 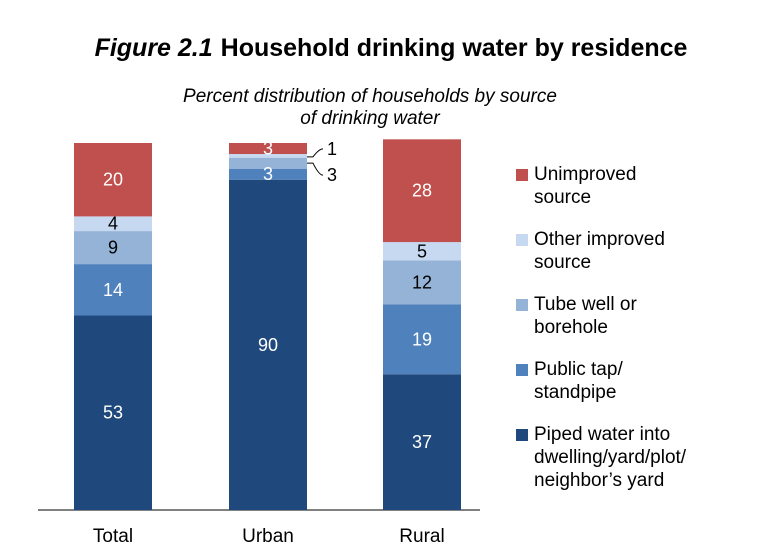 What do you see at coordinates (454, 48) in the screenshot?
I see `title-text: Household drinking water by residence` at bounding box center [454, 48].